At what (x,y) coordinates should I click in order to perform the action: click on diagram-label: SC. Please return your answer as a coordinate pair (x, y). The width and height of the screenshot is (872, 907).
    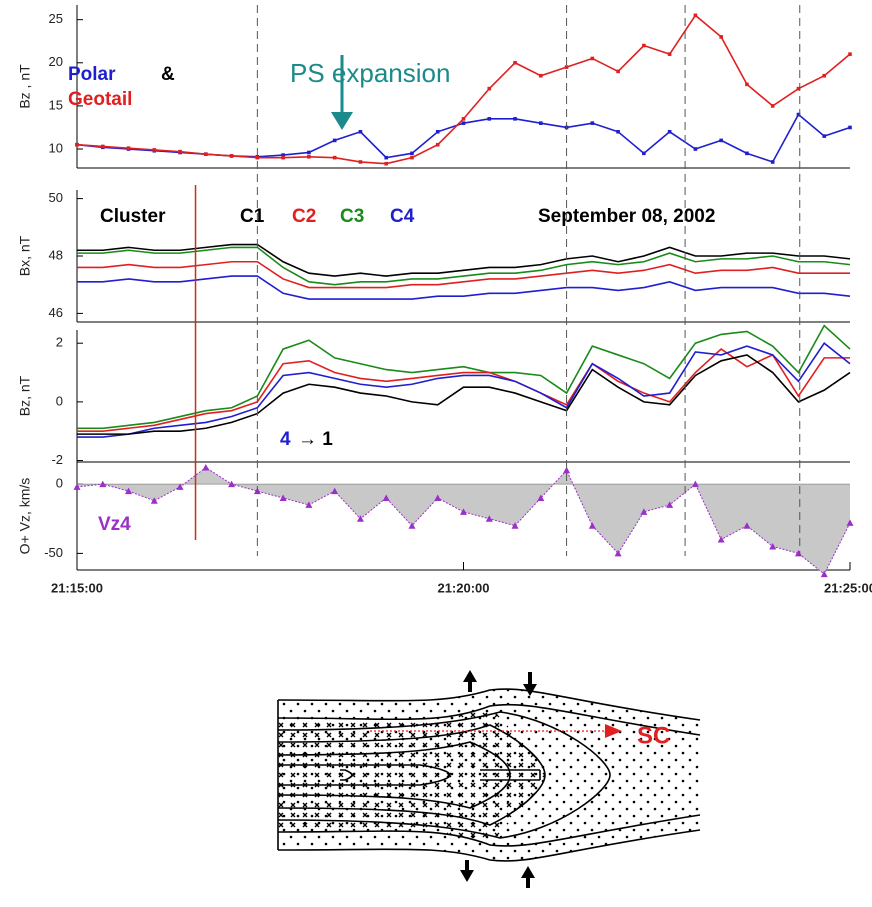
    Looking at the image, I should click on (653, 735).